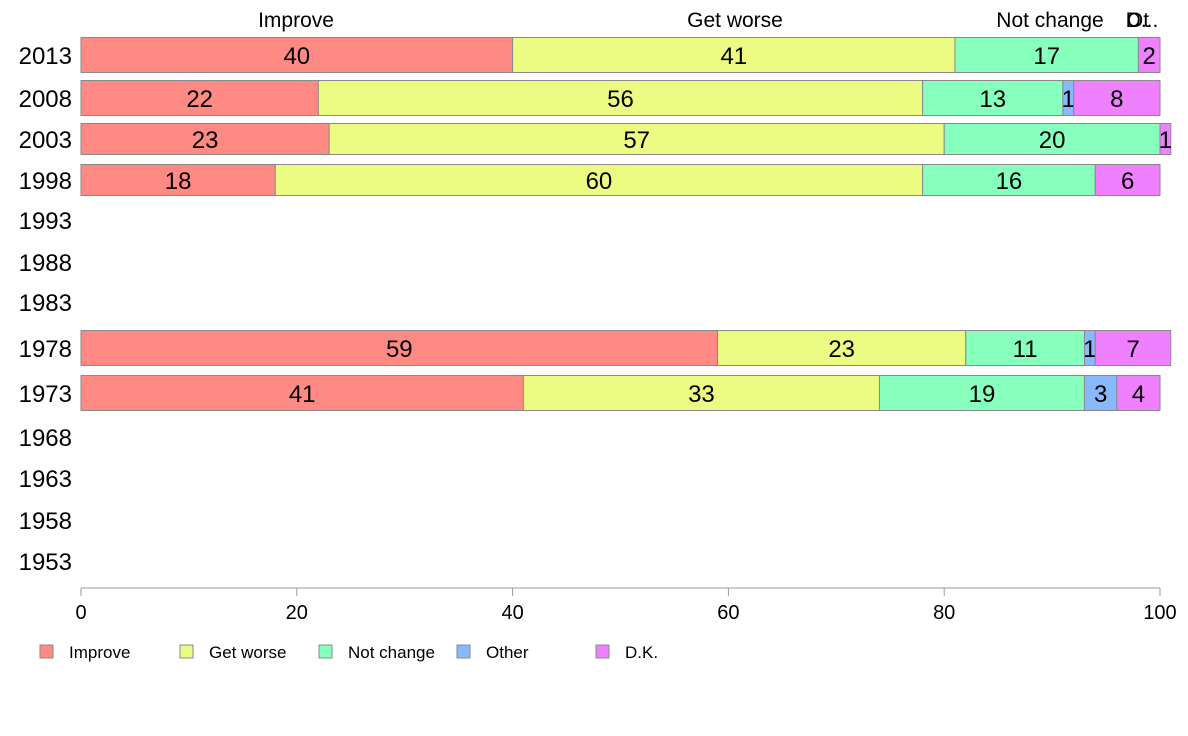  Describe the element at coordinates (99, 652) in the screenshot. I see `legend-label: Improve` at that location.